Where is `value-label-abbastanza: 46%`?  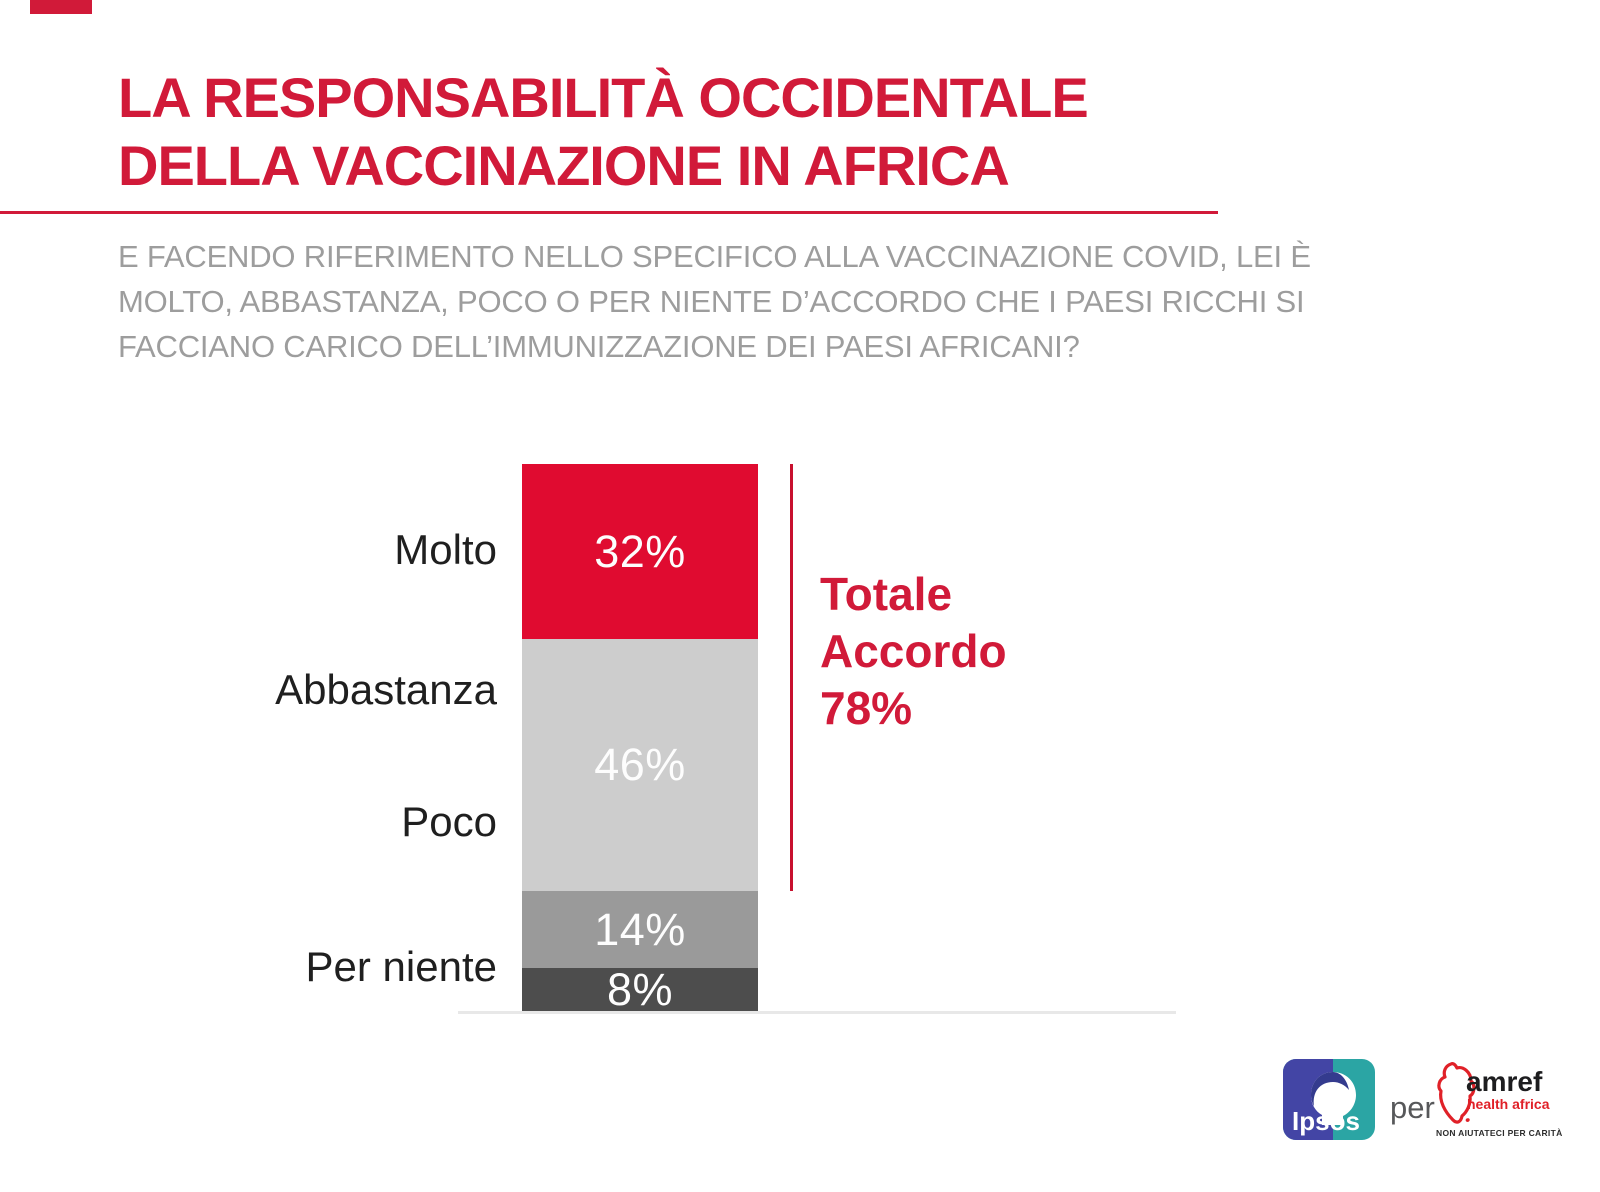
value-label-abbastanza: 46% is located at coordinates (640, 765).